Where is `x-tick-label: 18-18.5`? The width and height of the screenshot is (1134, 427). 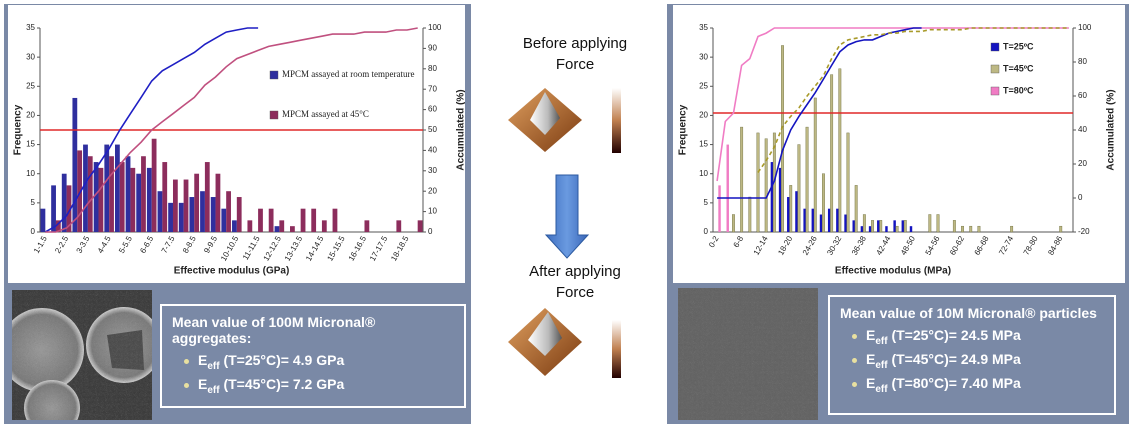 x-tick-label: 18-18.5 is located at coordinates (400, 248).